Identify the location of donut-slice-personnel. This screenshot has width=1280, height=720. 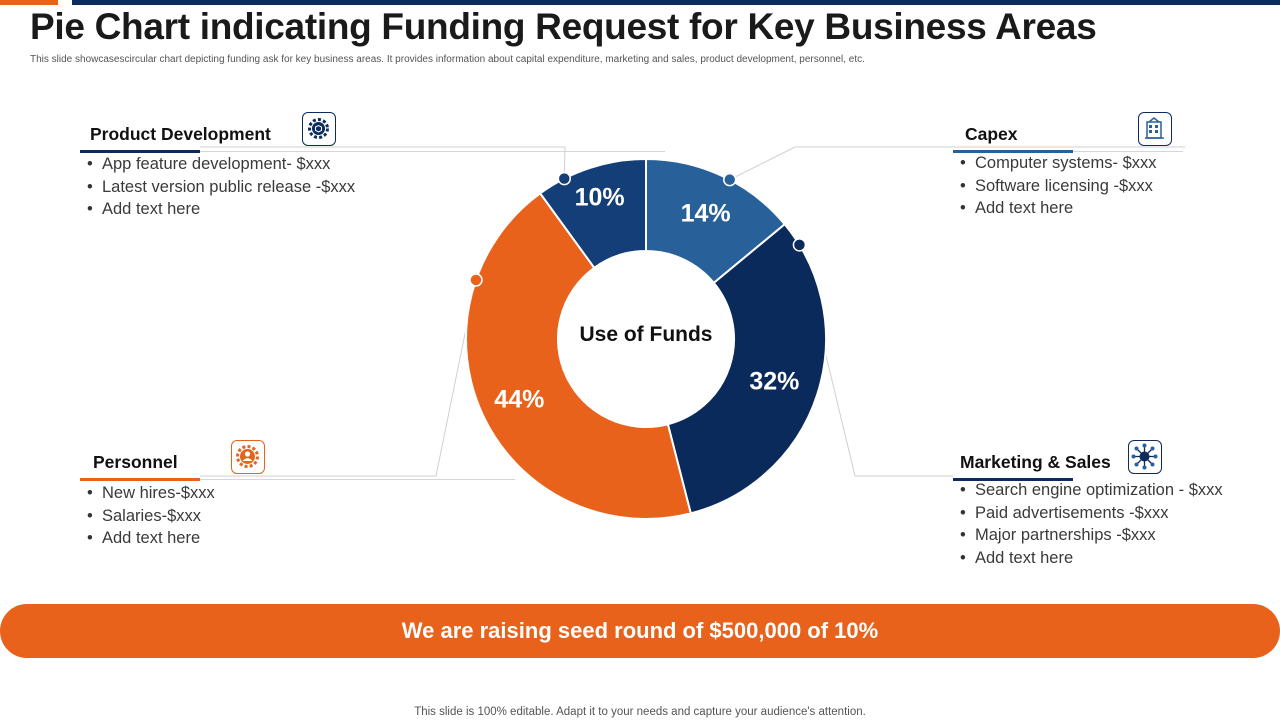
(578, 355).